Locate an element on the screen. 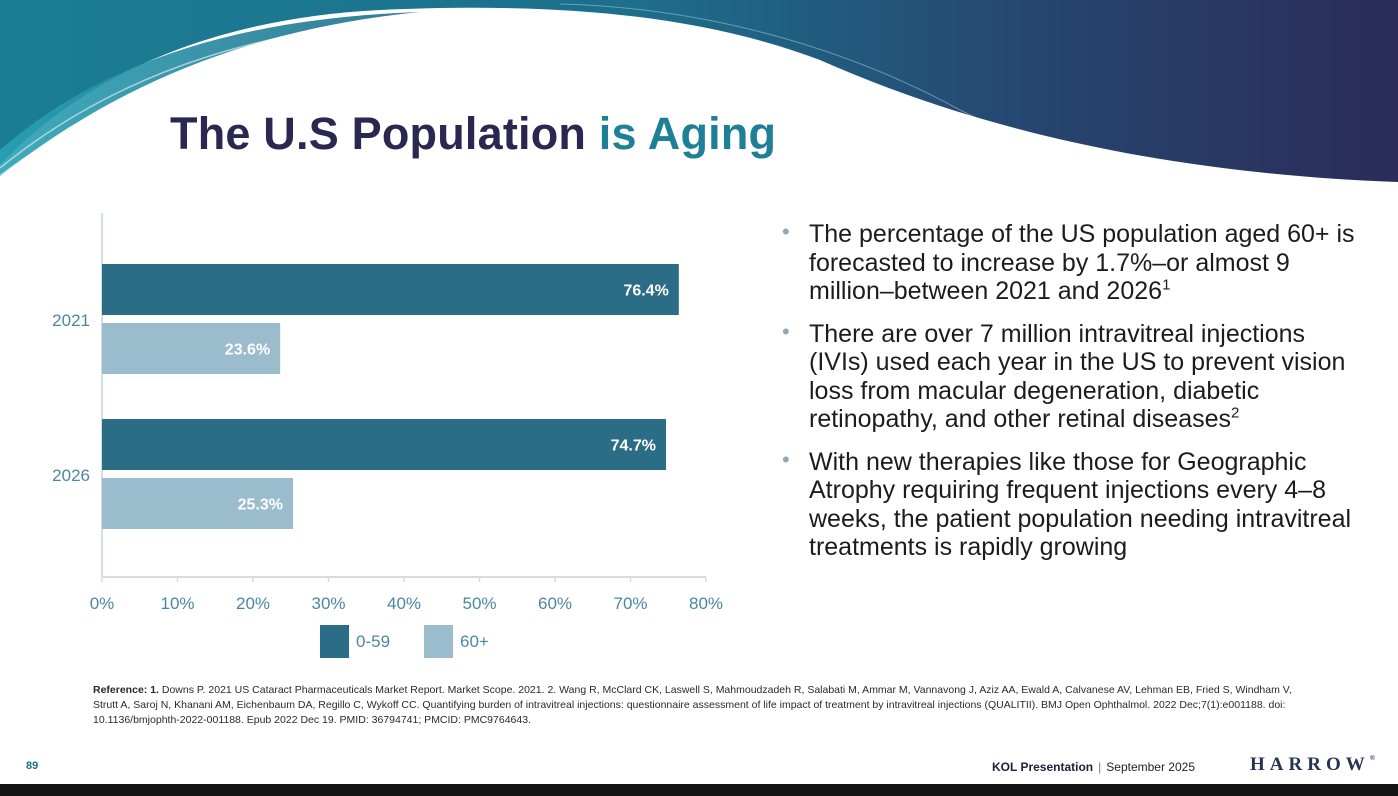 The image size is (1398, 796). footnote-marker: 1 is located at coordinates (1166, 285).